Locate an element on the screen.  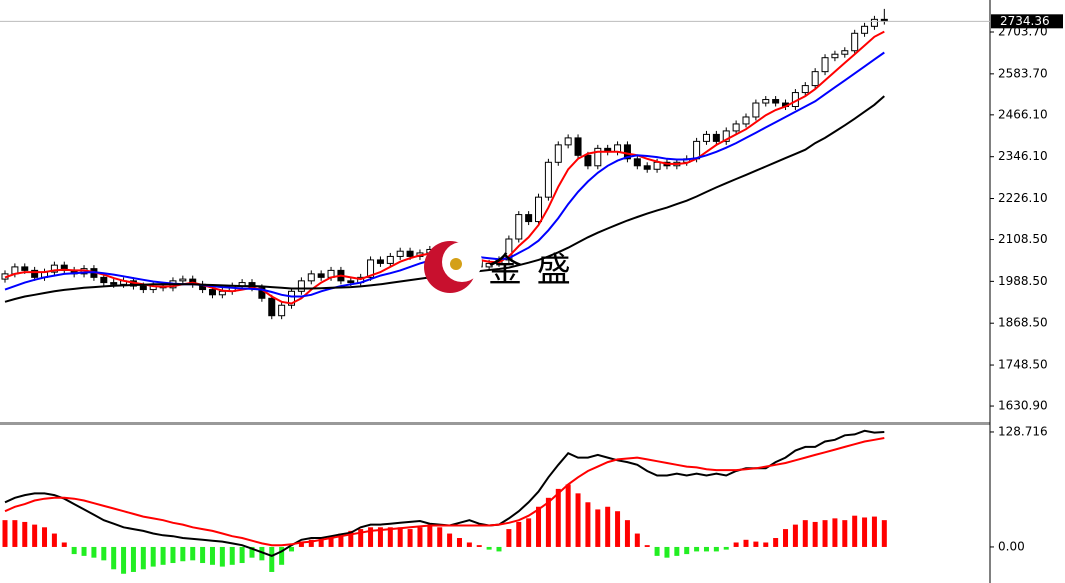
watermark-logo is located at coordinates (453, 267).